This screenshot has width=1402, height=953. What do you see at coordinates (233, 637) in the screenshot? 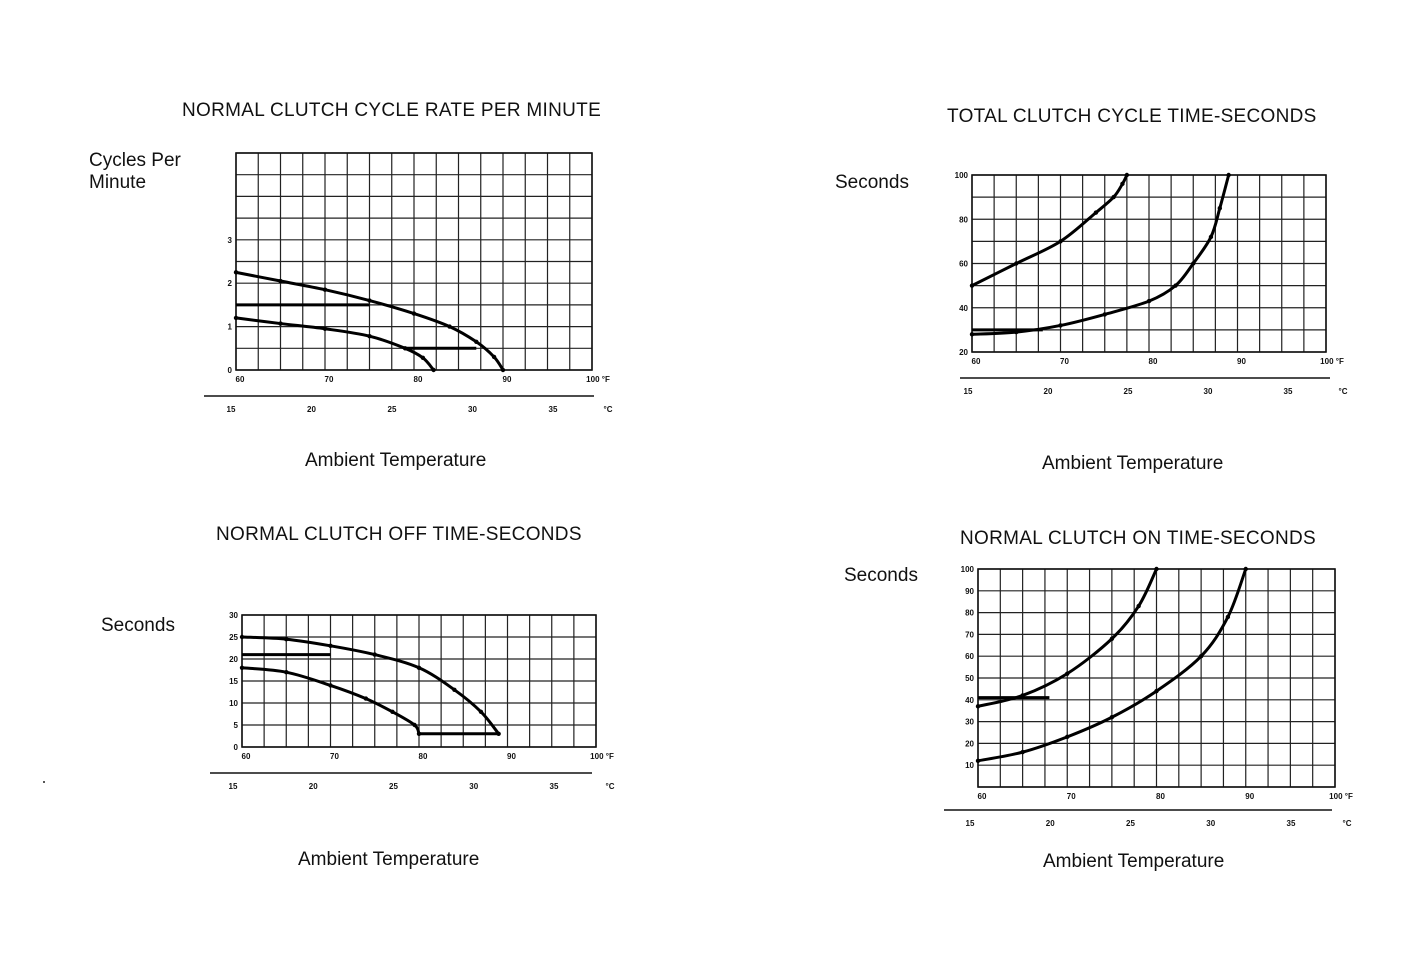
I see `y-tick-label: 25` at bounding box center [233, 637].